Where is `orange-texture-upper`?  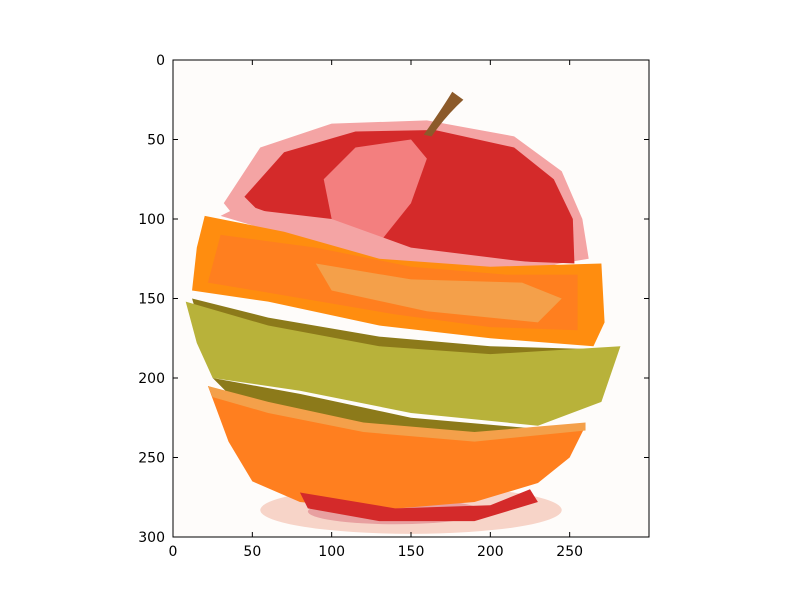 orange-texture-upper is located at coordinates (438, 293).